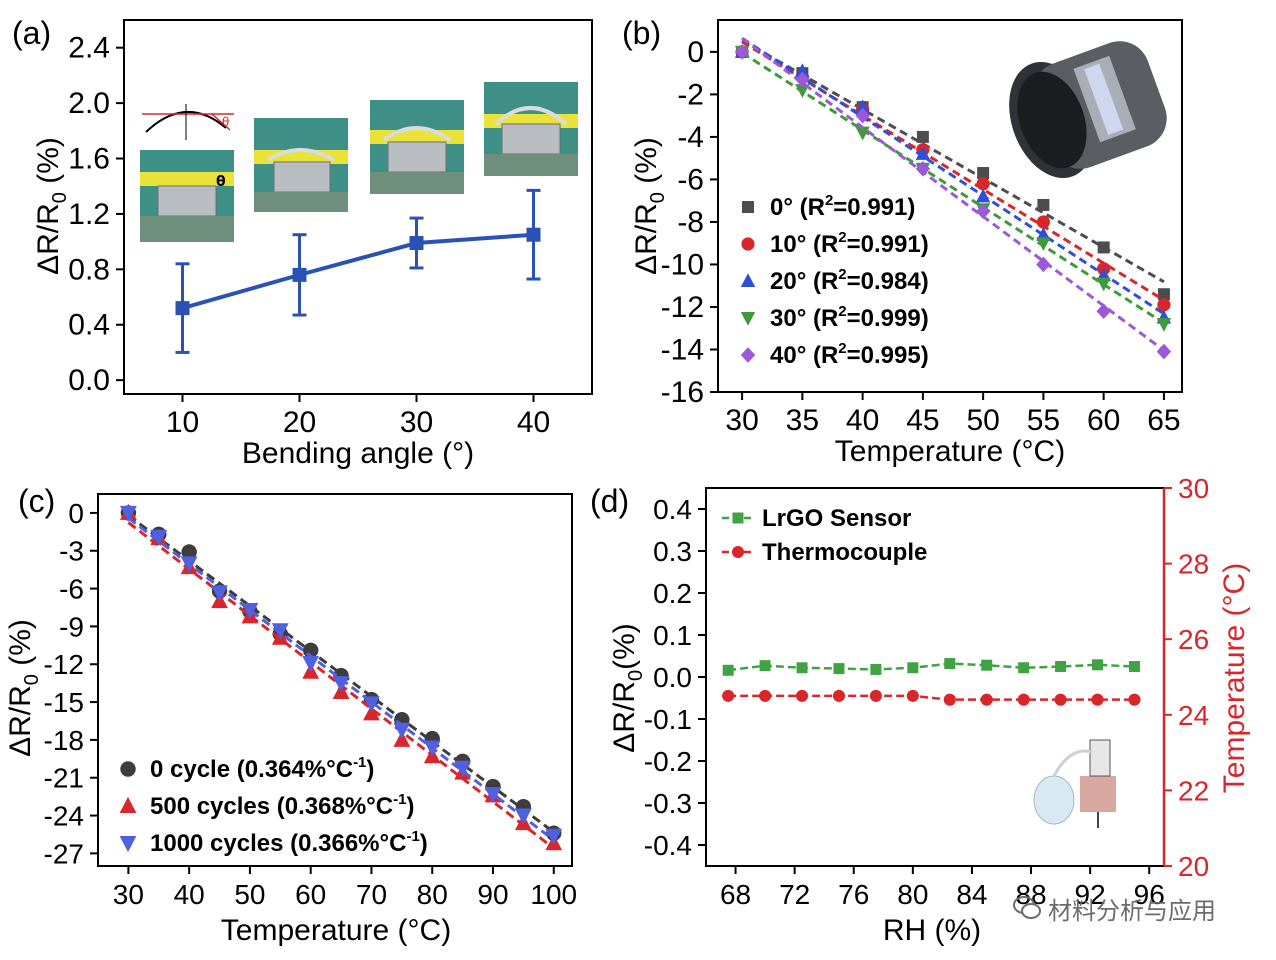  I want to click on inset-theta-label: θ, so click(221, 182).